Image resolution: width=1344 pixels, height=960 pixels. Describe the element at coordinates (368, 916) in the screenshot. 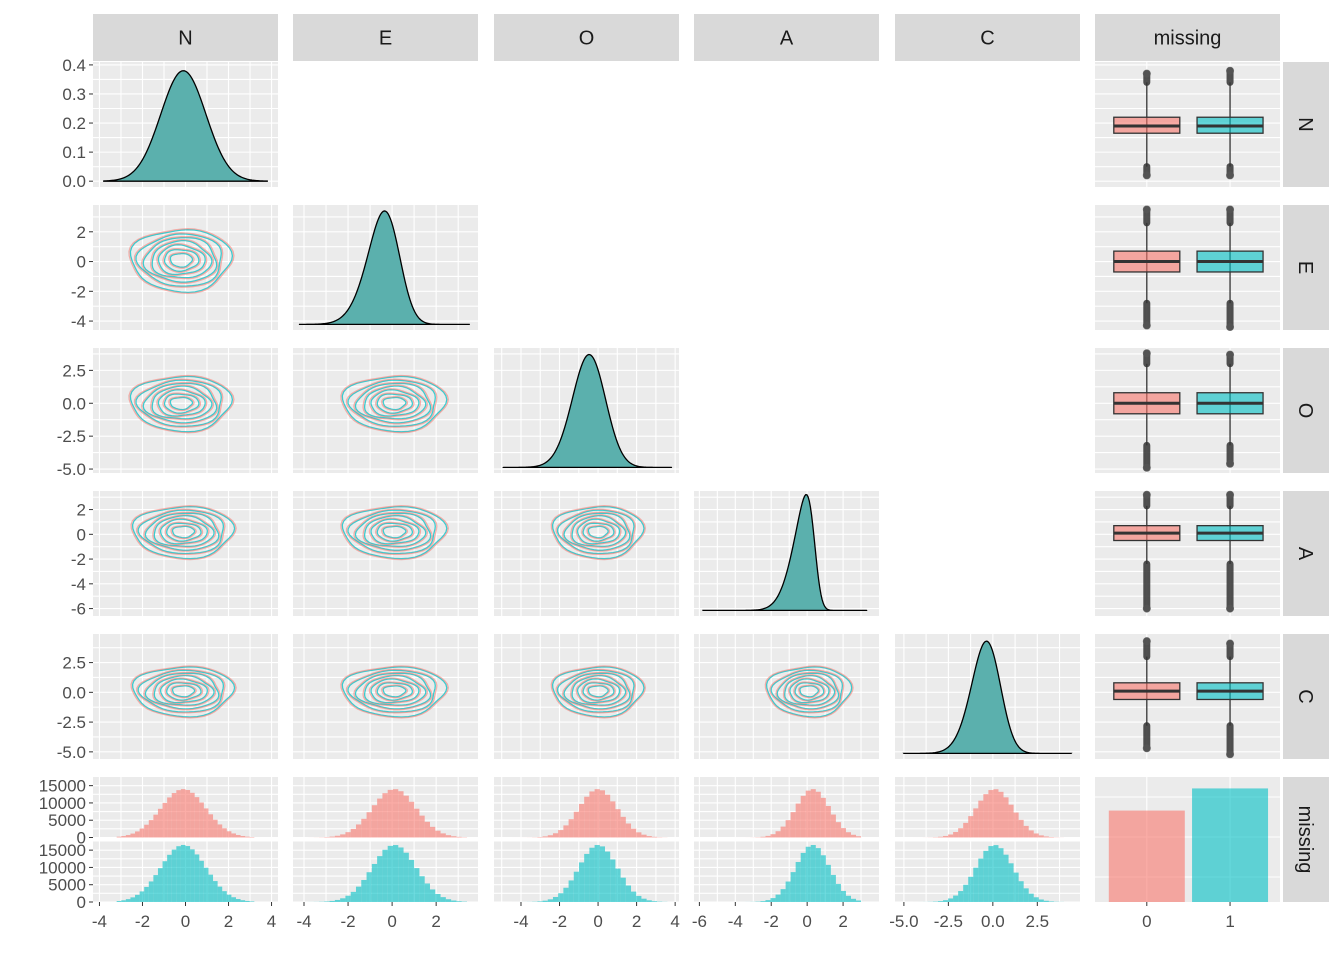

I see `x-axis-E: -4 -2 0 2` at that location.